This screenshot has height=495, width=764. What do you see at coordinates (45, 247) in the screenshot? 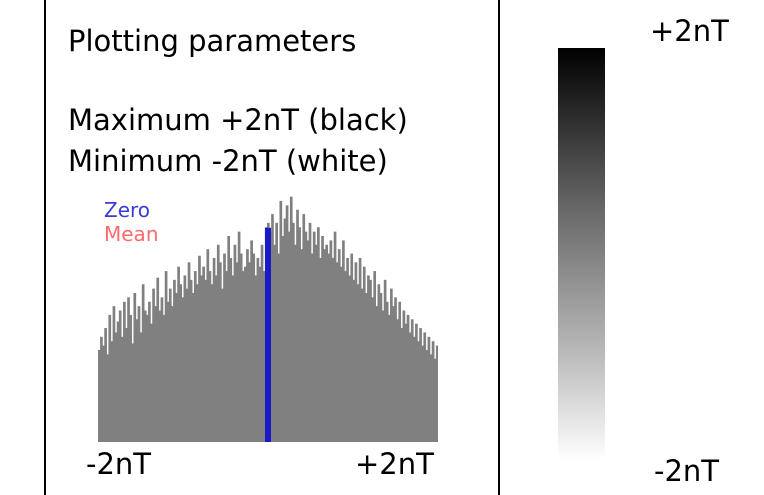
I see `left-border-line` at bounding box center [45, 247].